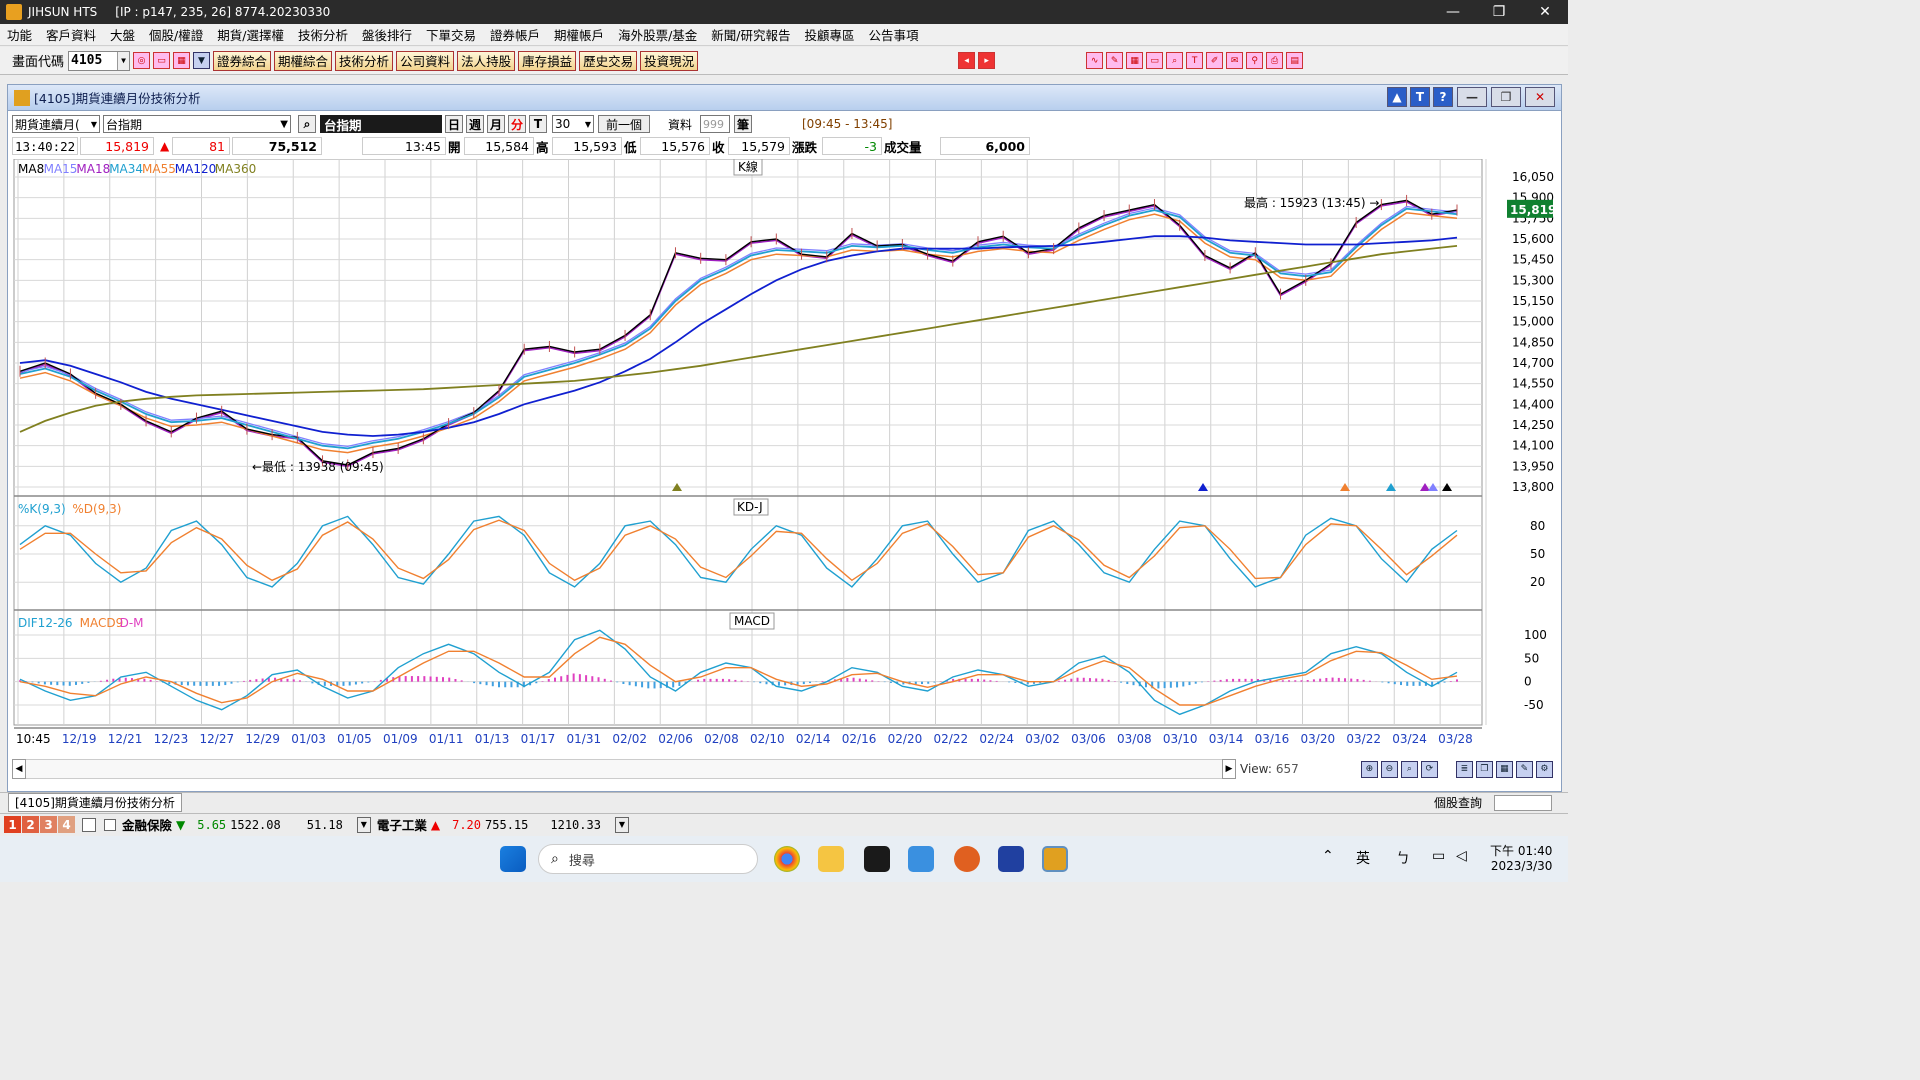 Image resolution: width=1920 pixels, height=1080 pixels. Describe the element at coordinates (322, 35) in the screenshot. I see `menu-item-5: 技術分析` at that location.